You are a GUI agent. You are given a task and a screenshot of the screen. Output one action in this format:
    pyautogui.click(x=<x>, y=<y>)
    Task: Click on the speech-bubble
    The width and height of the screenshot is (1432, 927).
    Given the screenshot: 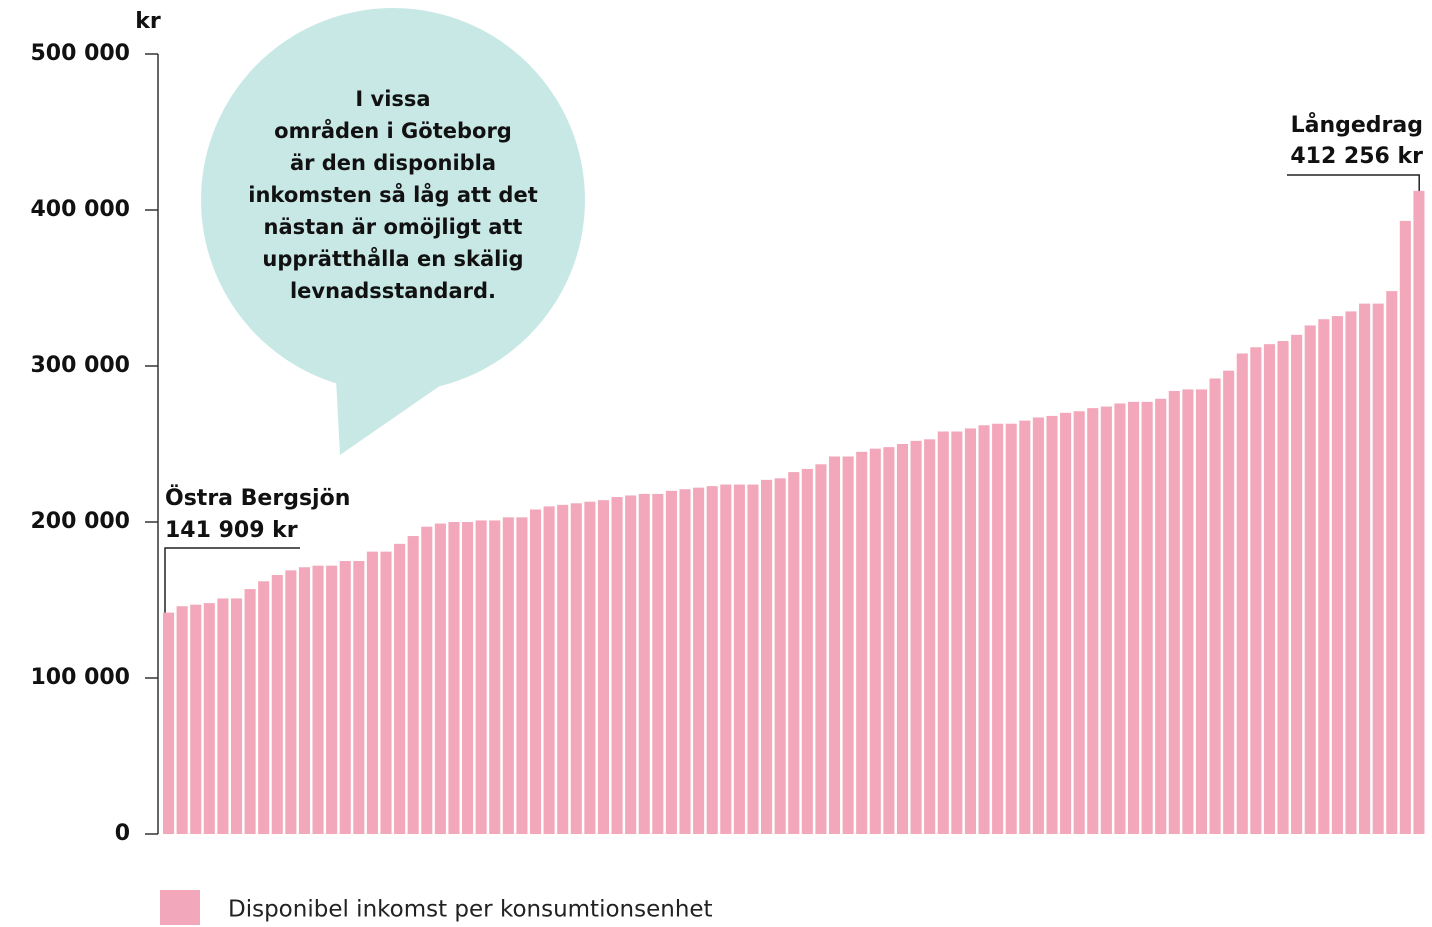 What is the action you would take?
    pyautogui.click(x=393, y=200)
    